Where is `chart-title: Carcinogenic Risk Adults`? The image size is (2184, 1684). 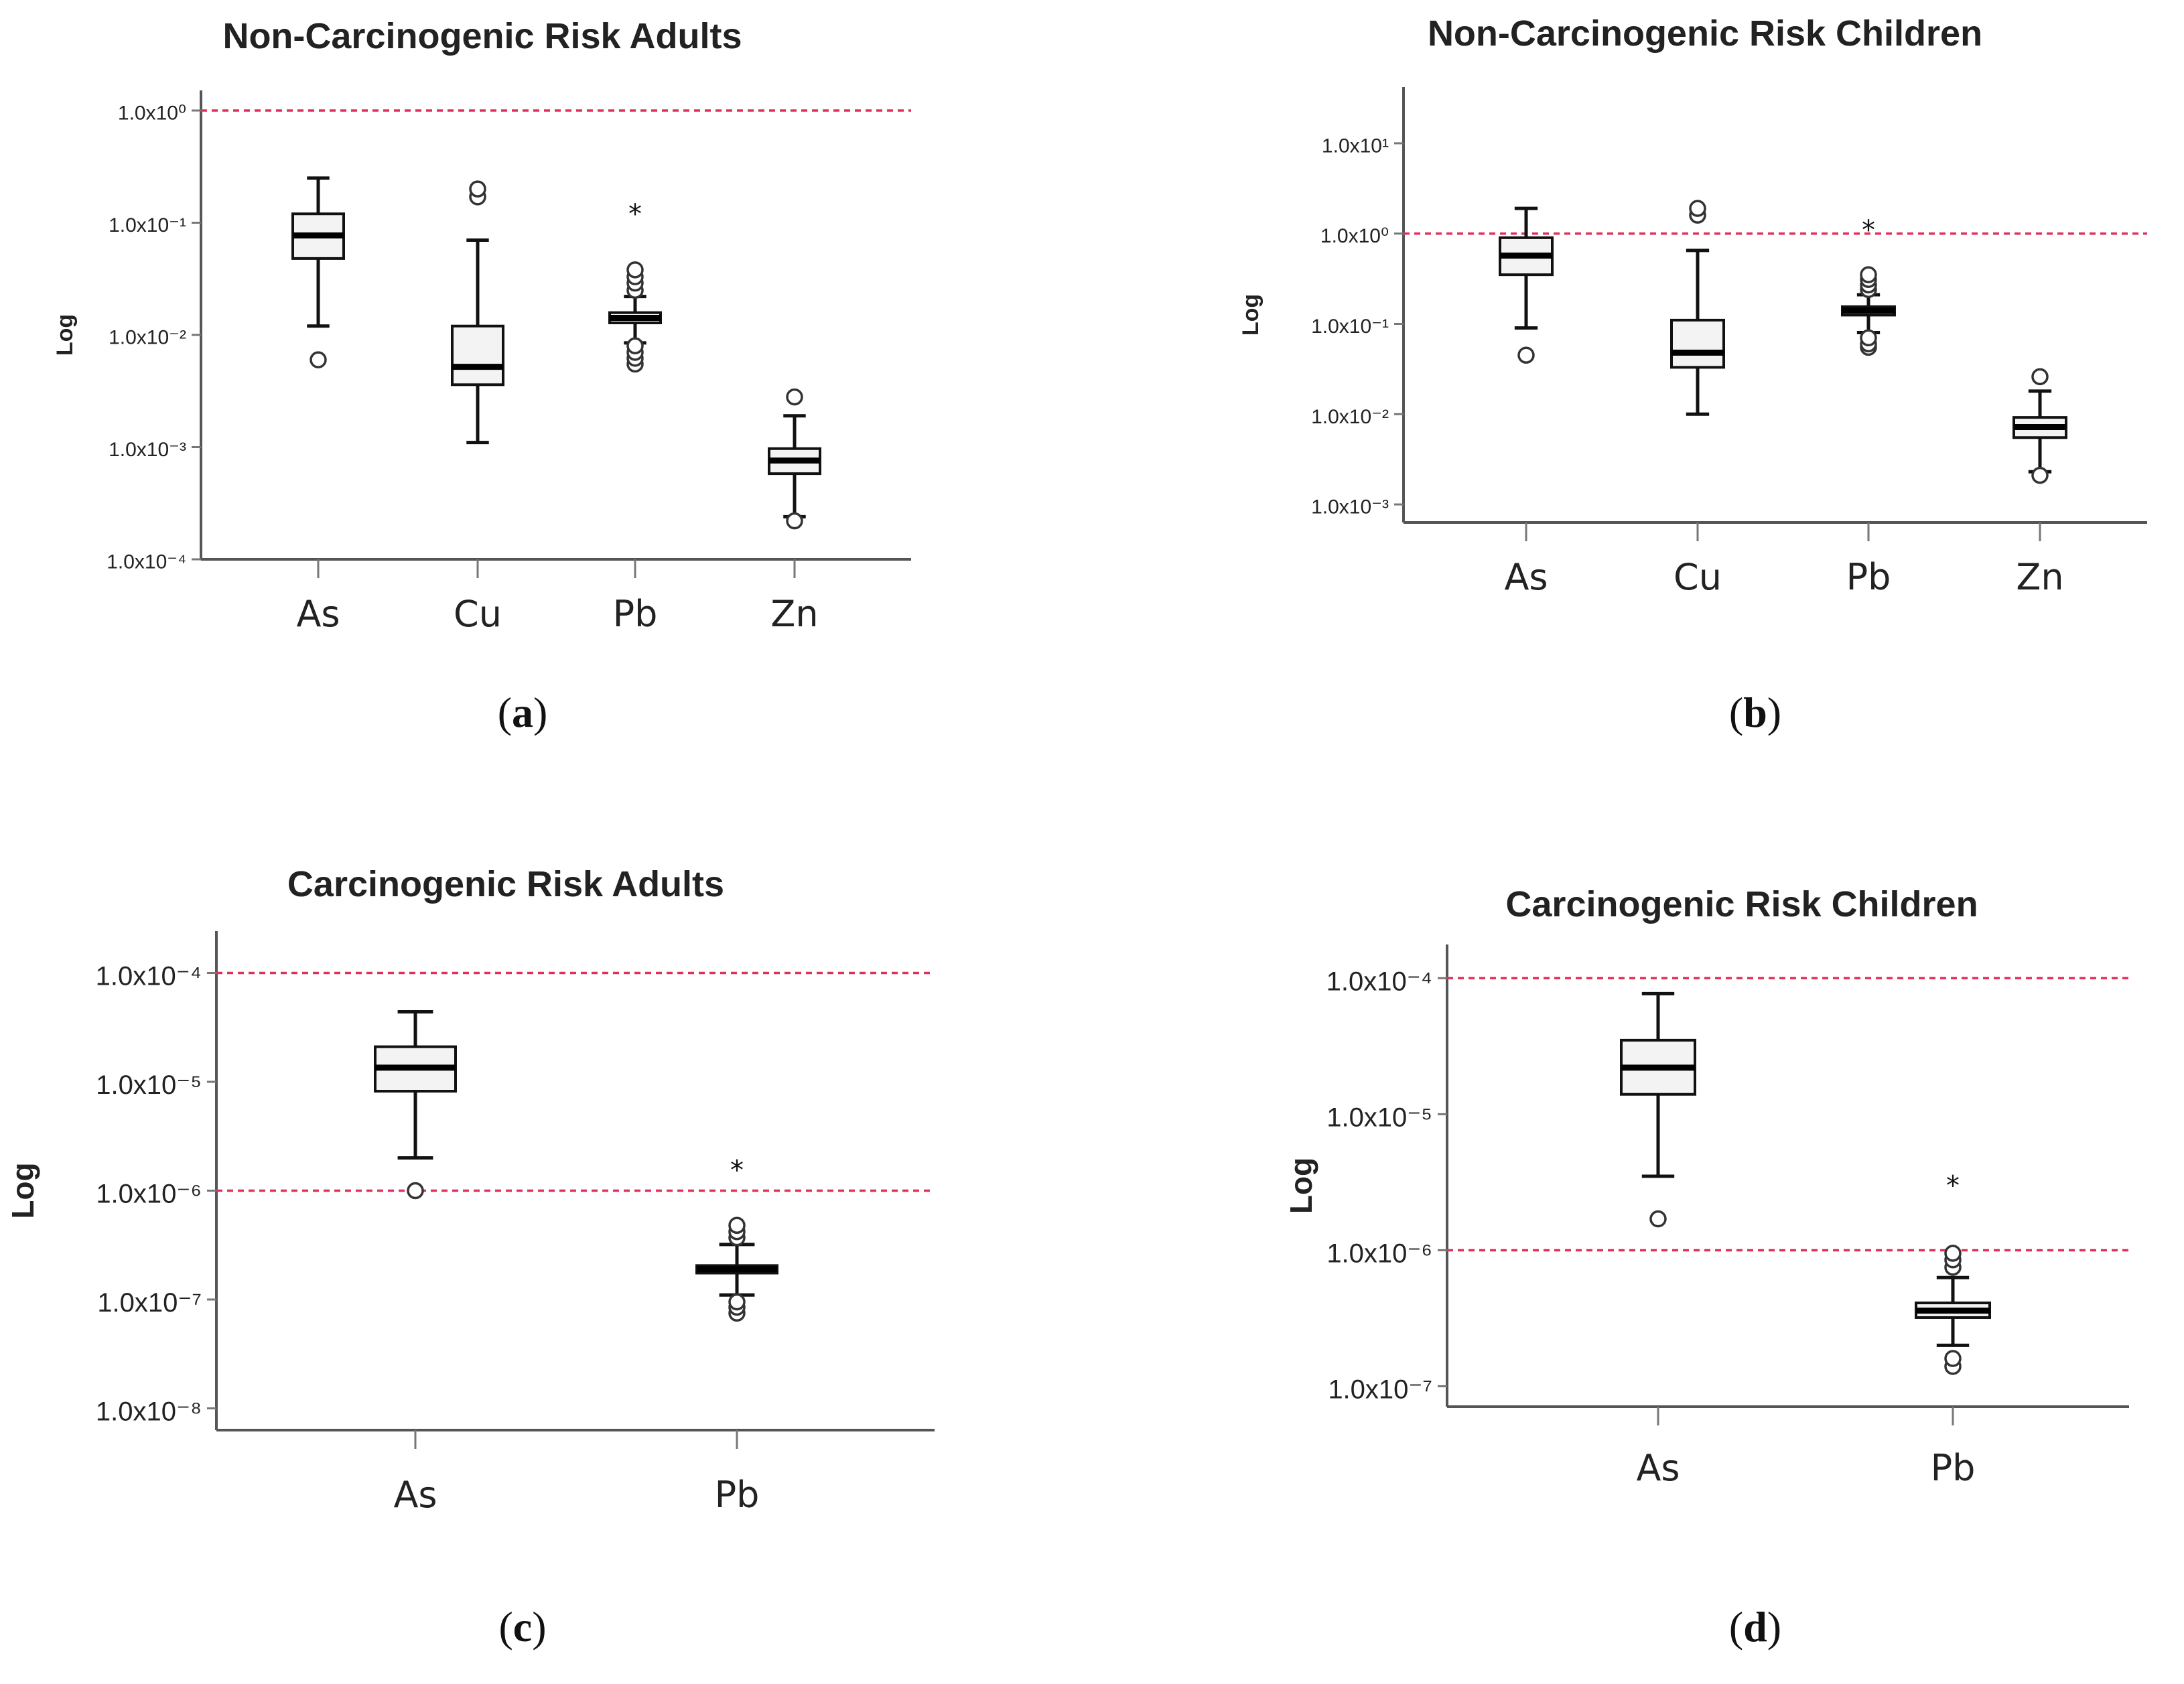 chart-title: Carcinogenic Risk Adults is located at coordinates (505, 884).